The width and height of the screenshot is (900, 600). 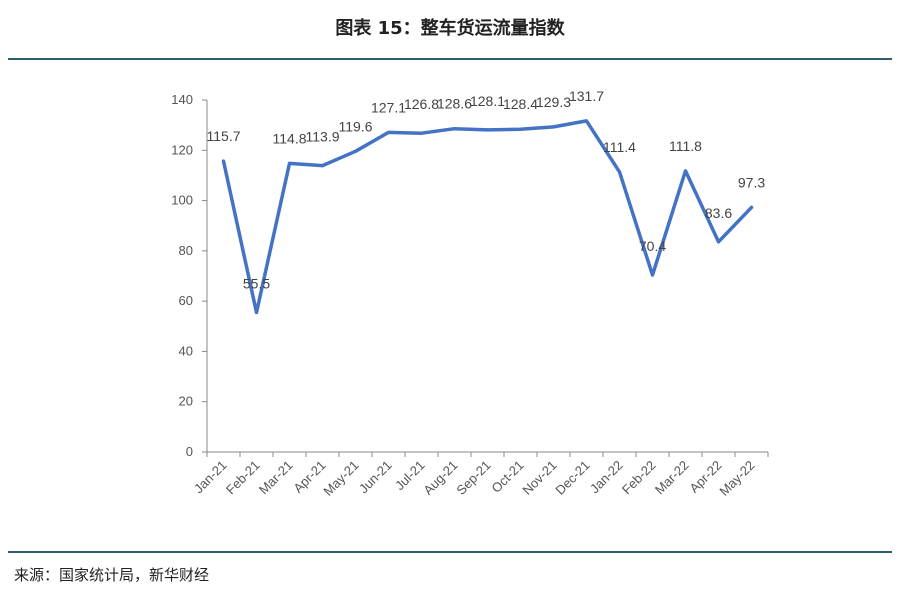 What do you see at coordinates (182, 200) in the screenshot?
I see `y-tick-label: 100` at bounding box center [182, 200].